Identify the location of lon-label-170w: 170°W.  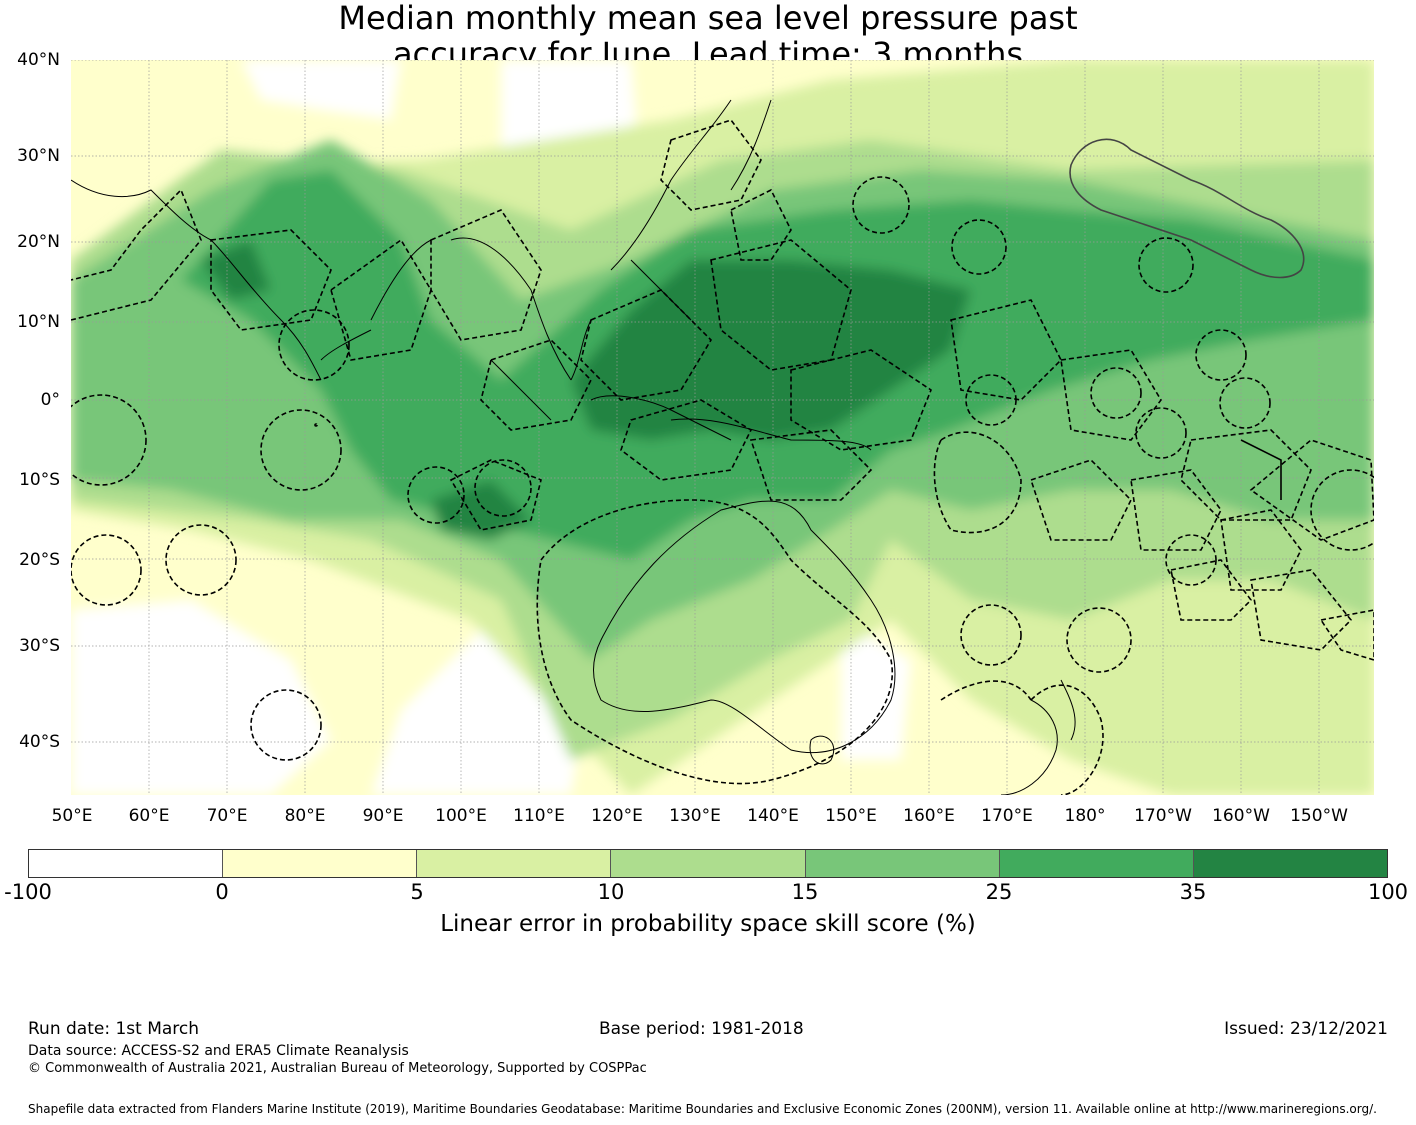
(1163, 816).